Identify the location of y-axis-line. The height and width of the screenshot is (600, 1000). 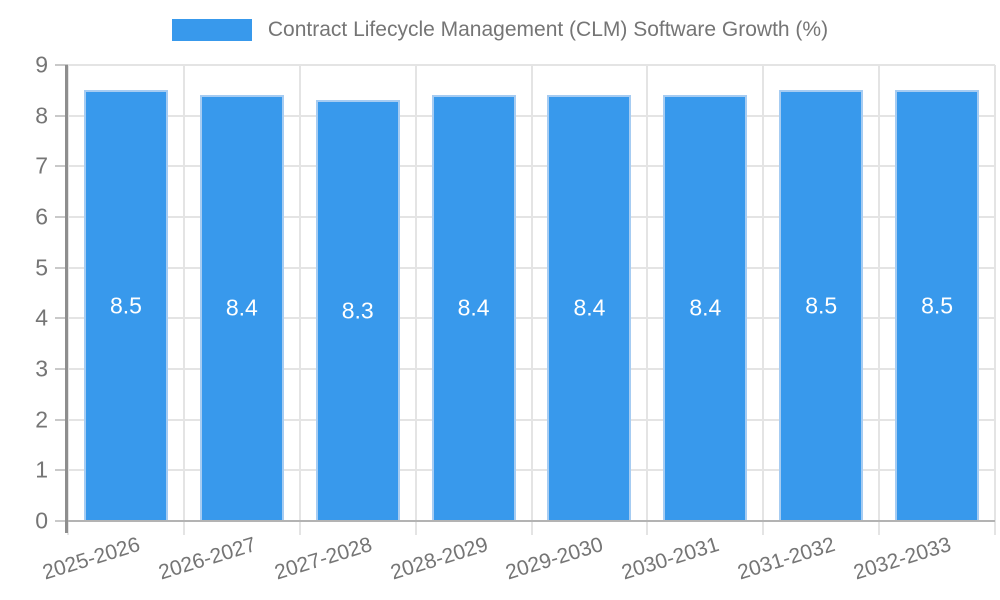
(66, 299).